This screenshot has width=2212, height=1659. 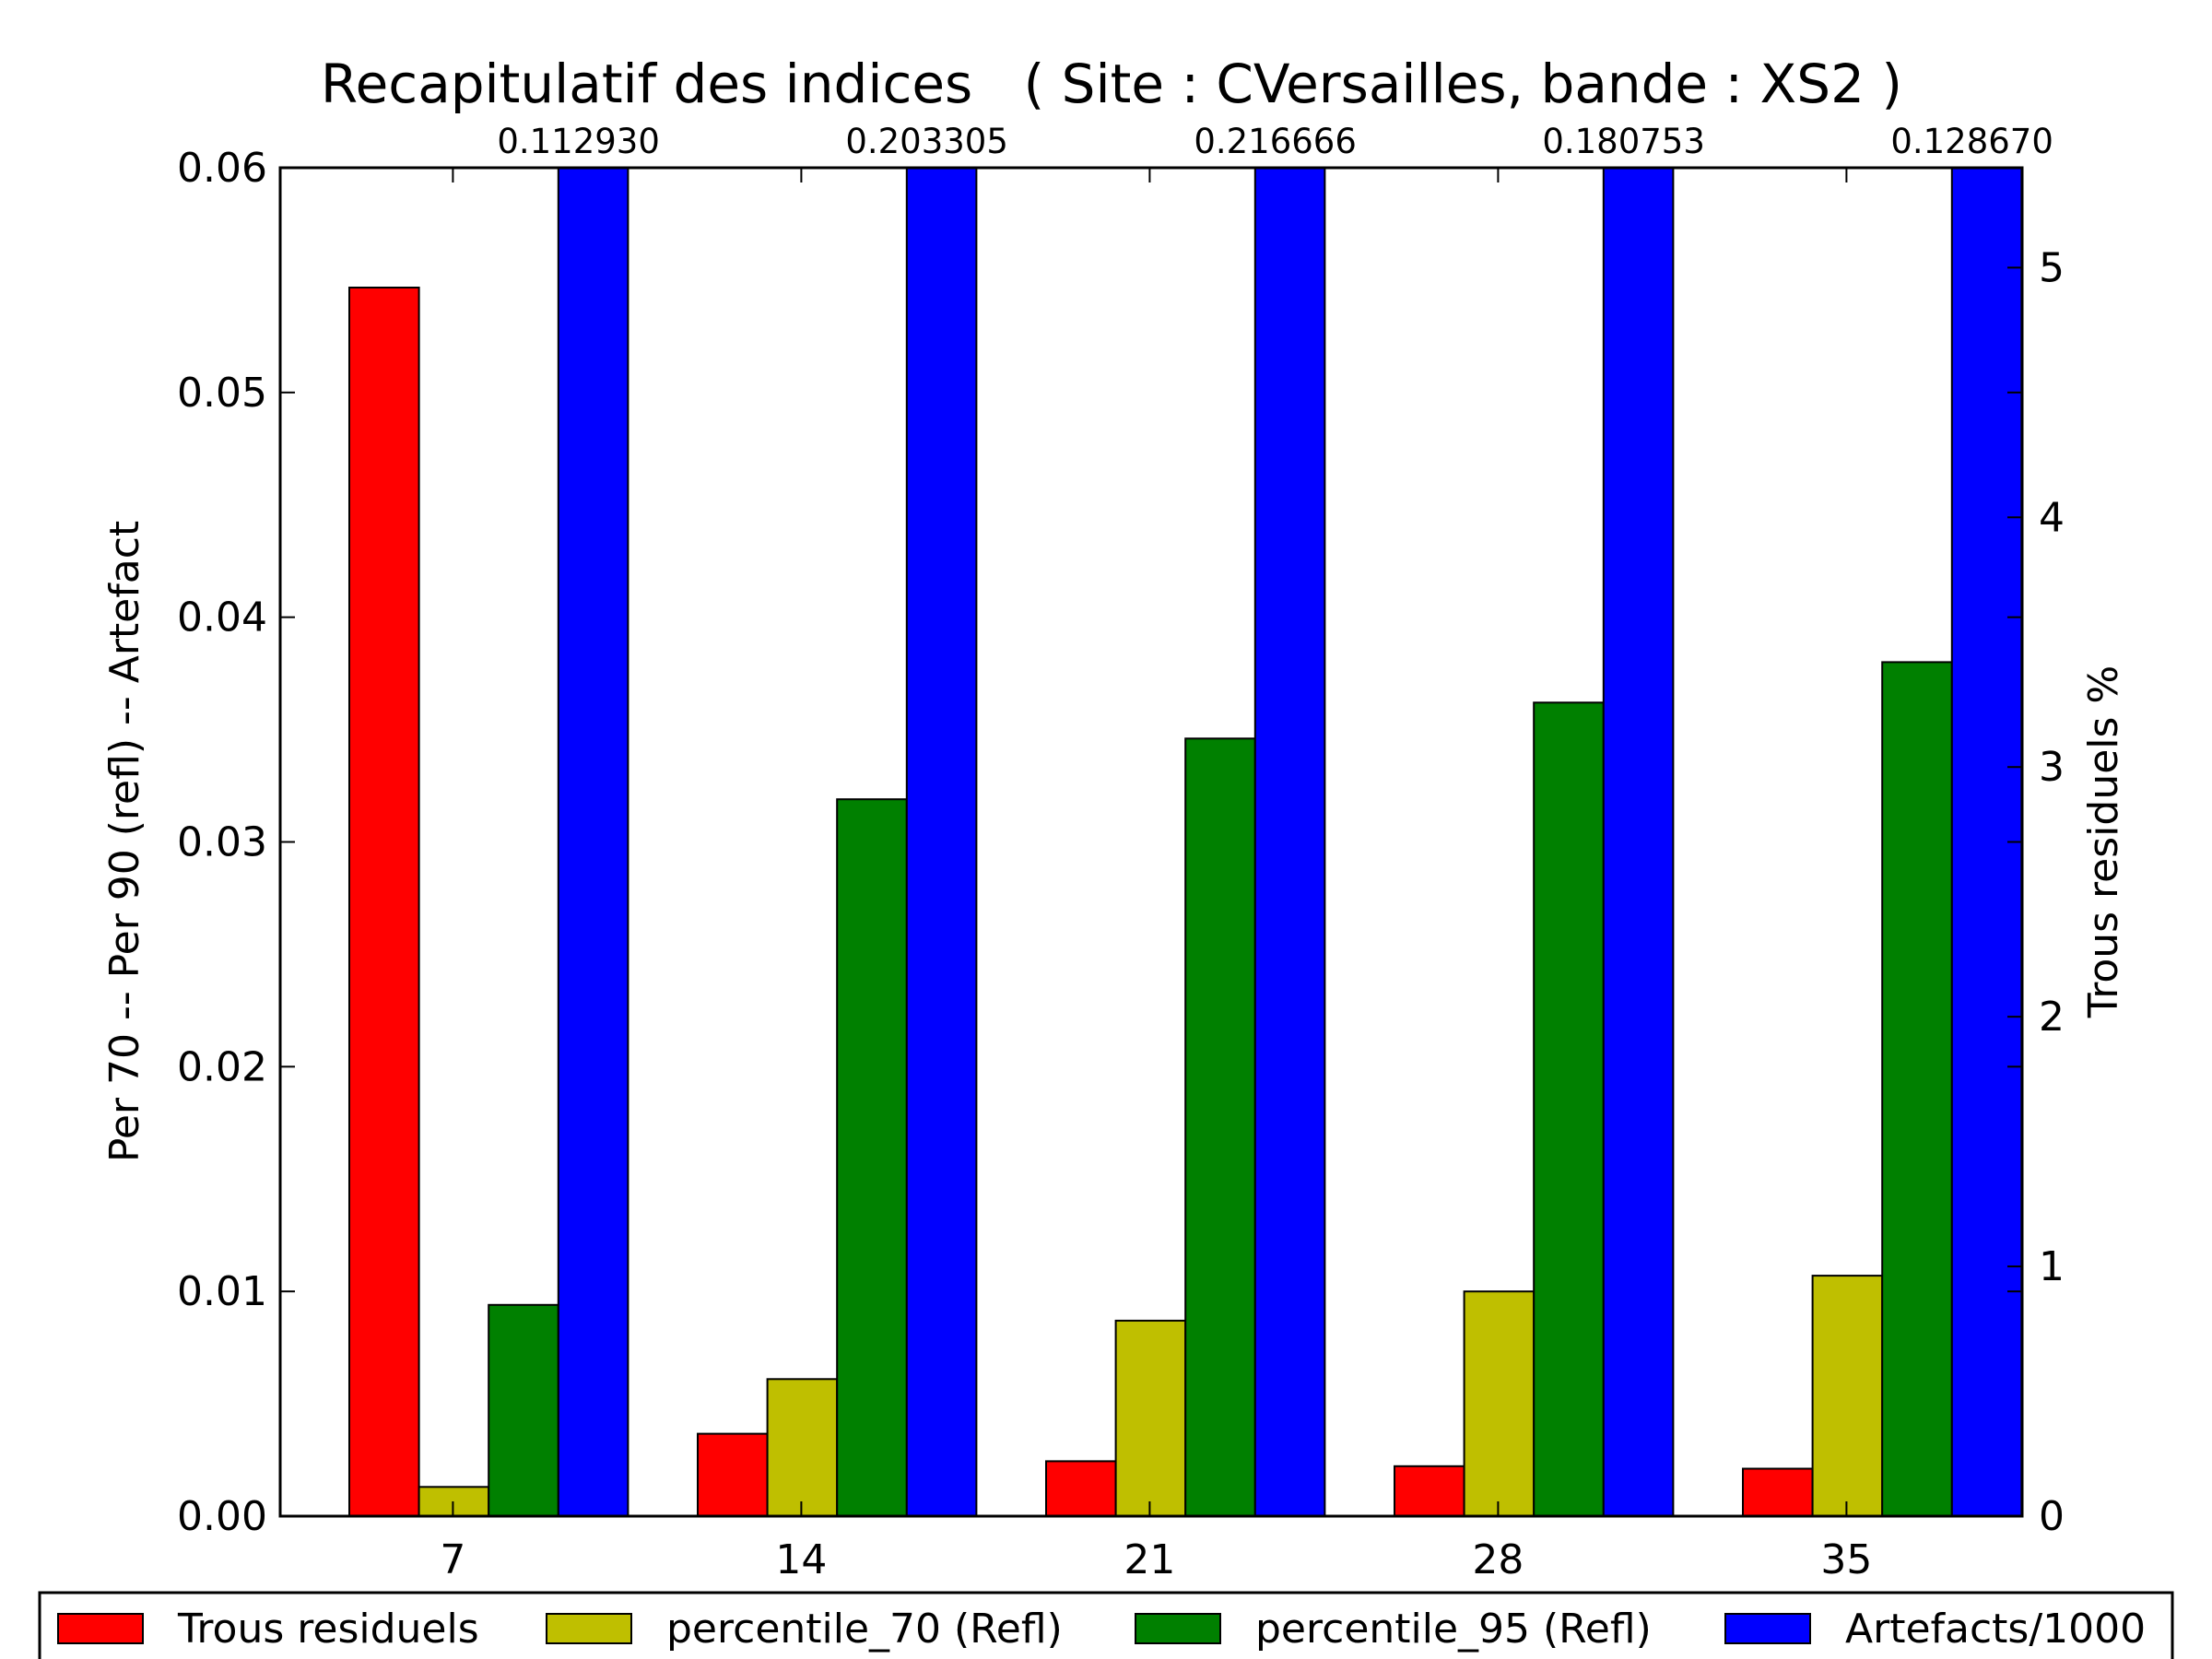 I want to click on x-tick-label: 28, so click(x=1498, y=1559).